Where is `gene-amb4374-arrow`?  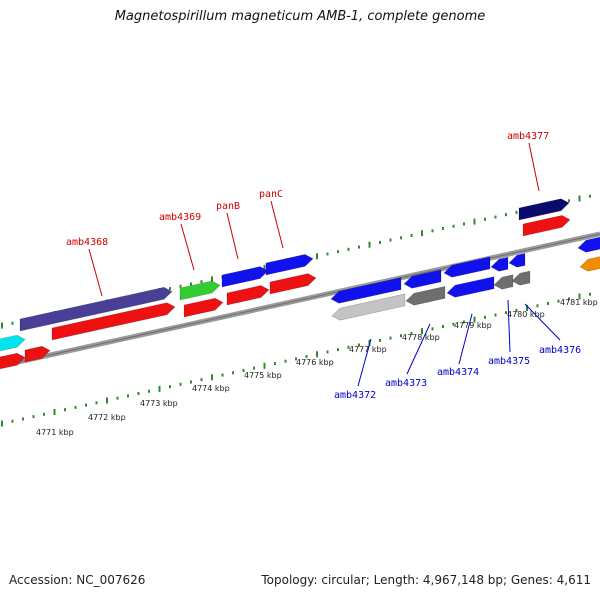 gene-amb4374-arrow is located at coordinates (470, 287).